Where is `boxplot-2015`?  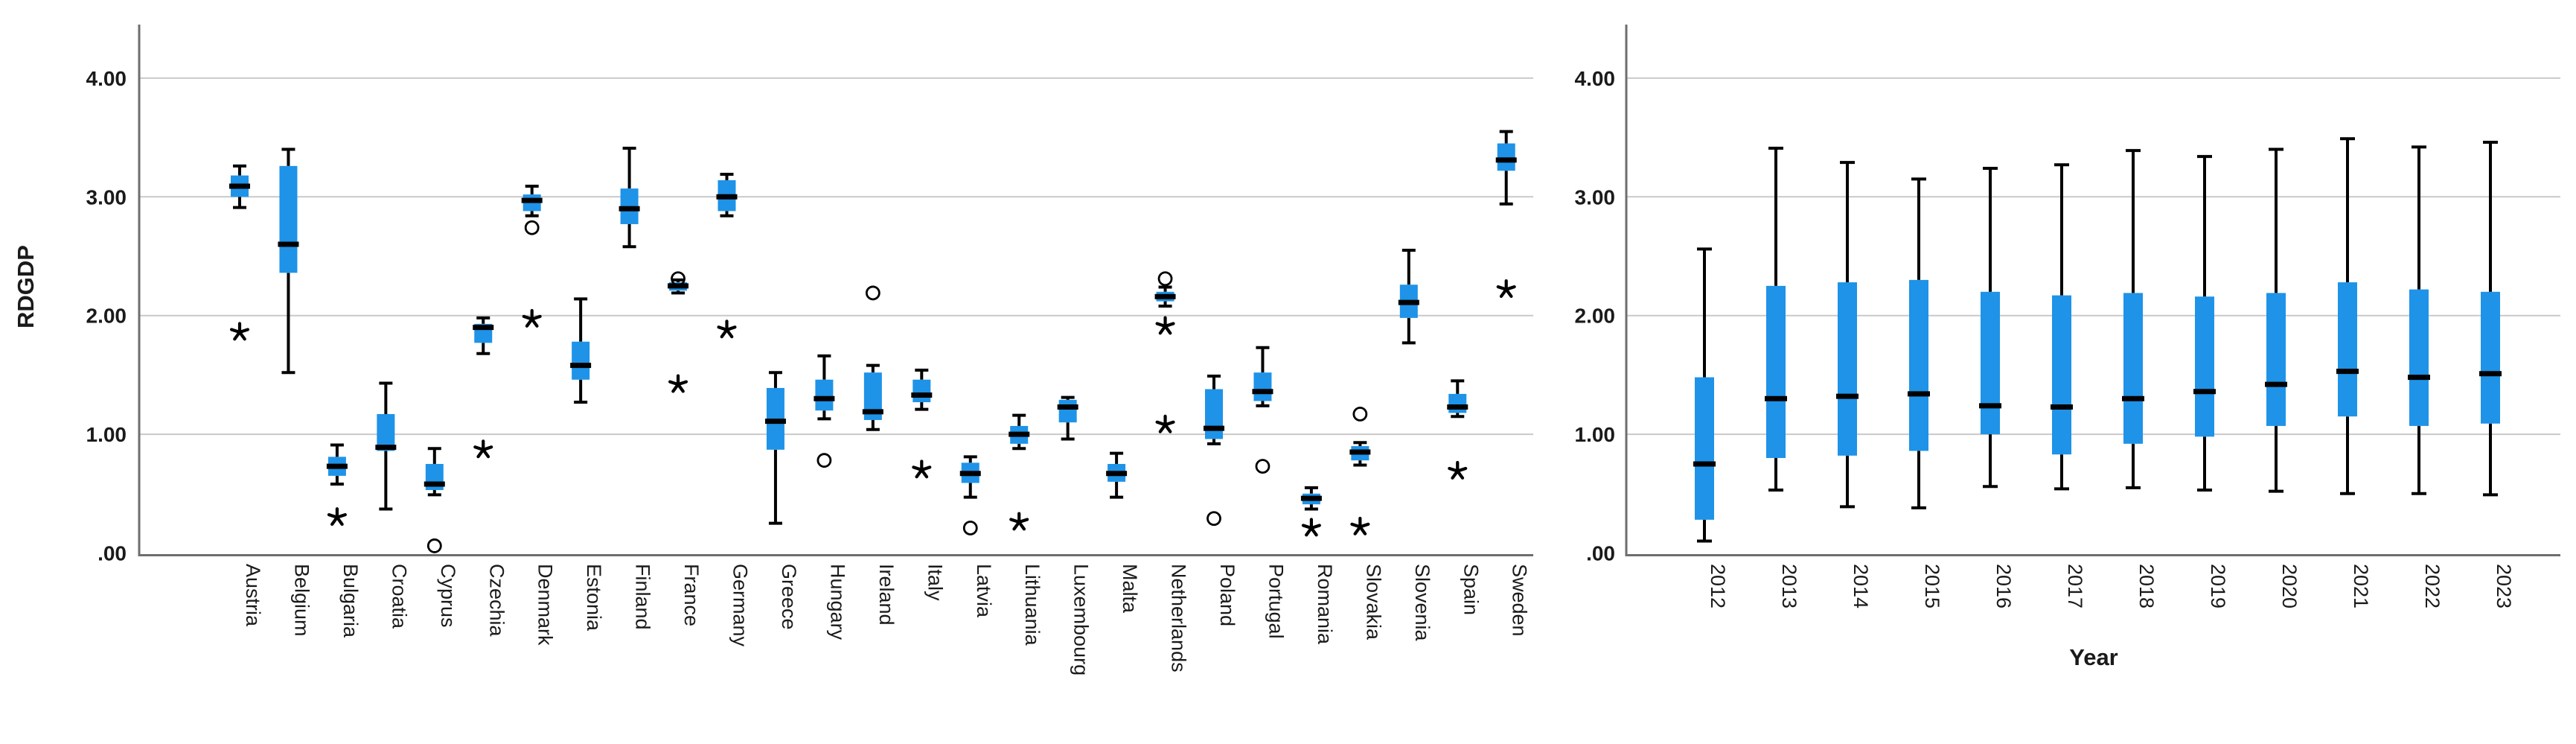 boxplot-2015 is located at coordinates (1919, 343).